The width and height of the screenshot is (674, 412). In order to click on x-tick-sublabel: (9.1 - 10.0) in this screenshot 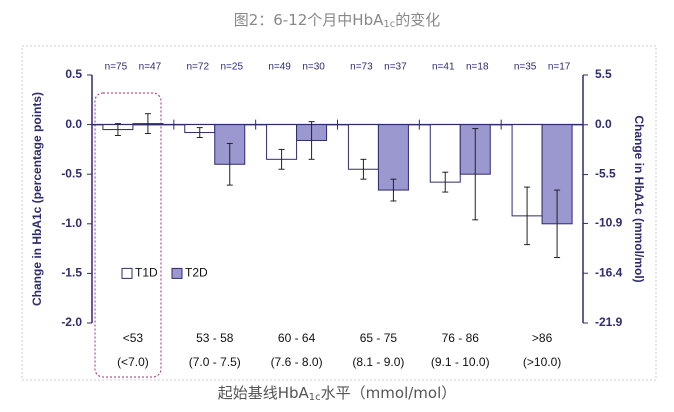, I will do `click(460, 362)`.